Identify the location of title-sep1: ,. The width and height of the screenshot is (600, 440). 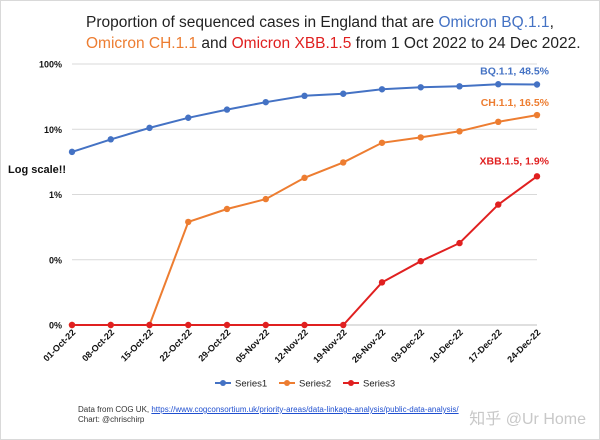
(551, 22).